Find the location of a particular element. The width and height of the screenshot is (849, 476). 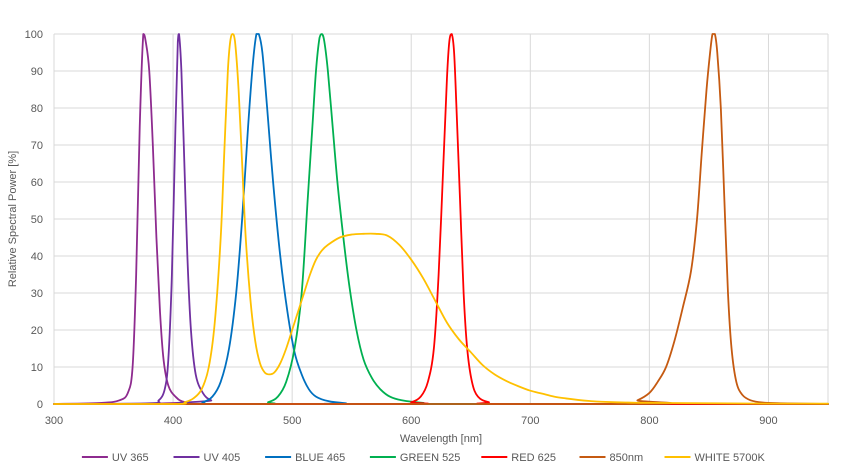

y-tick-labels: 0 10 20 30 40 50 60 70 80 90 100 is located at coordinates (34, 220).